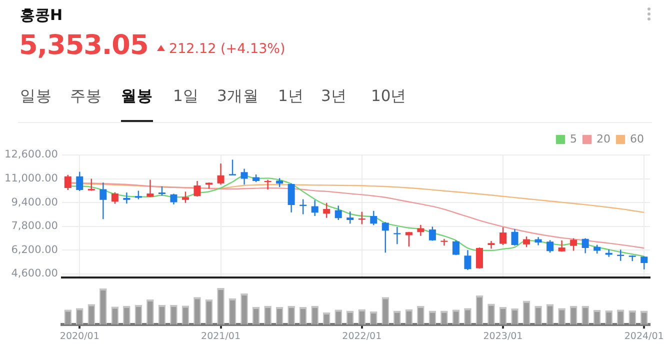 Image resolution: width=669 pixels, height=344 pixels. What do you see at coordinates (238, 96) in the screenshot?
I see `text: 3개월` at bounding box center [238, 96].